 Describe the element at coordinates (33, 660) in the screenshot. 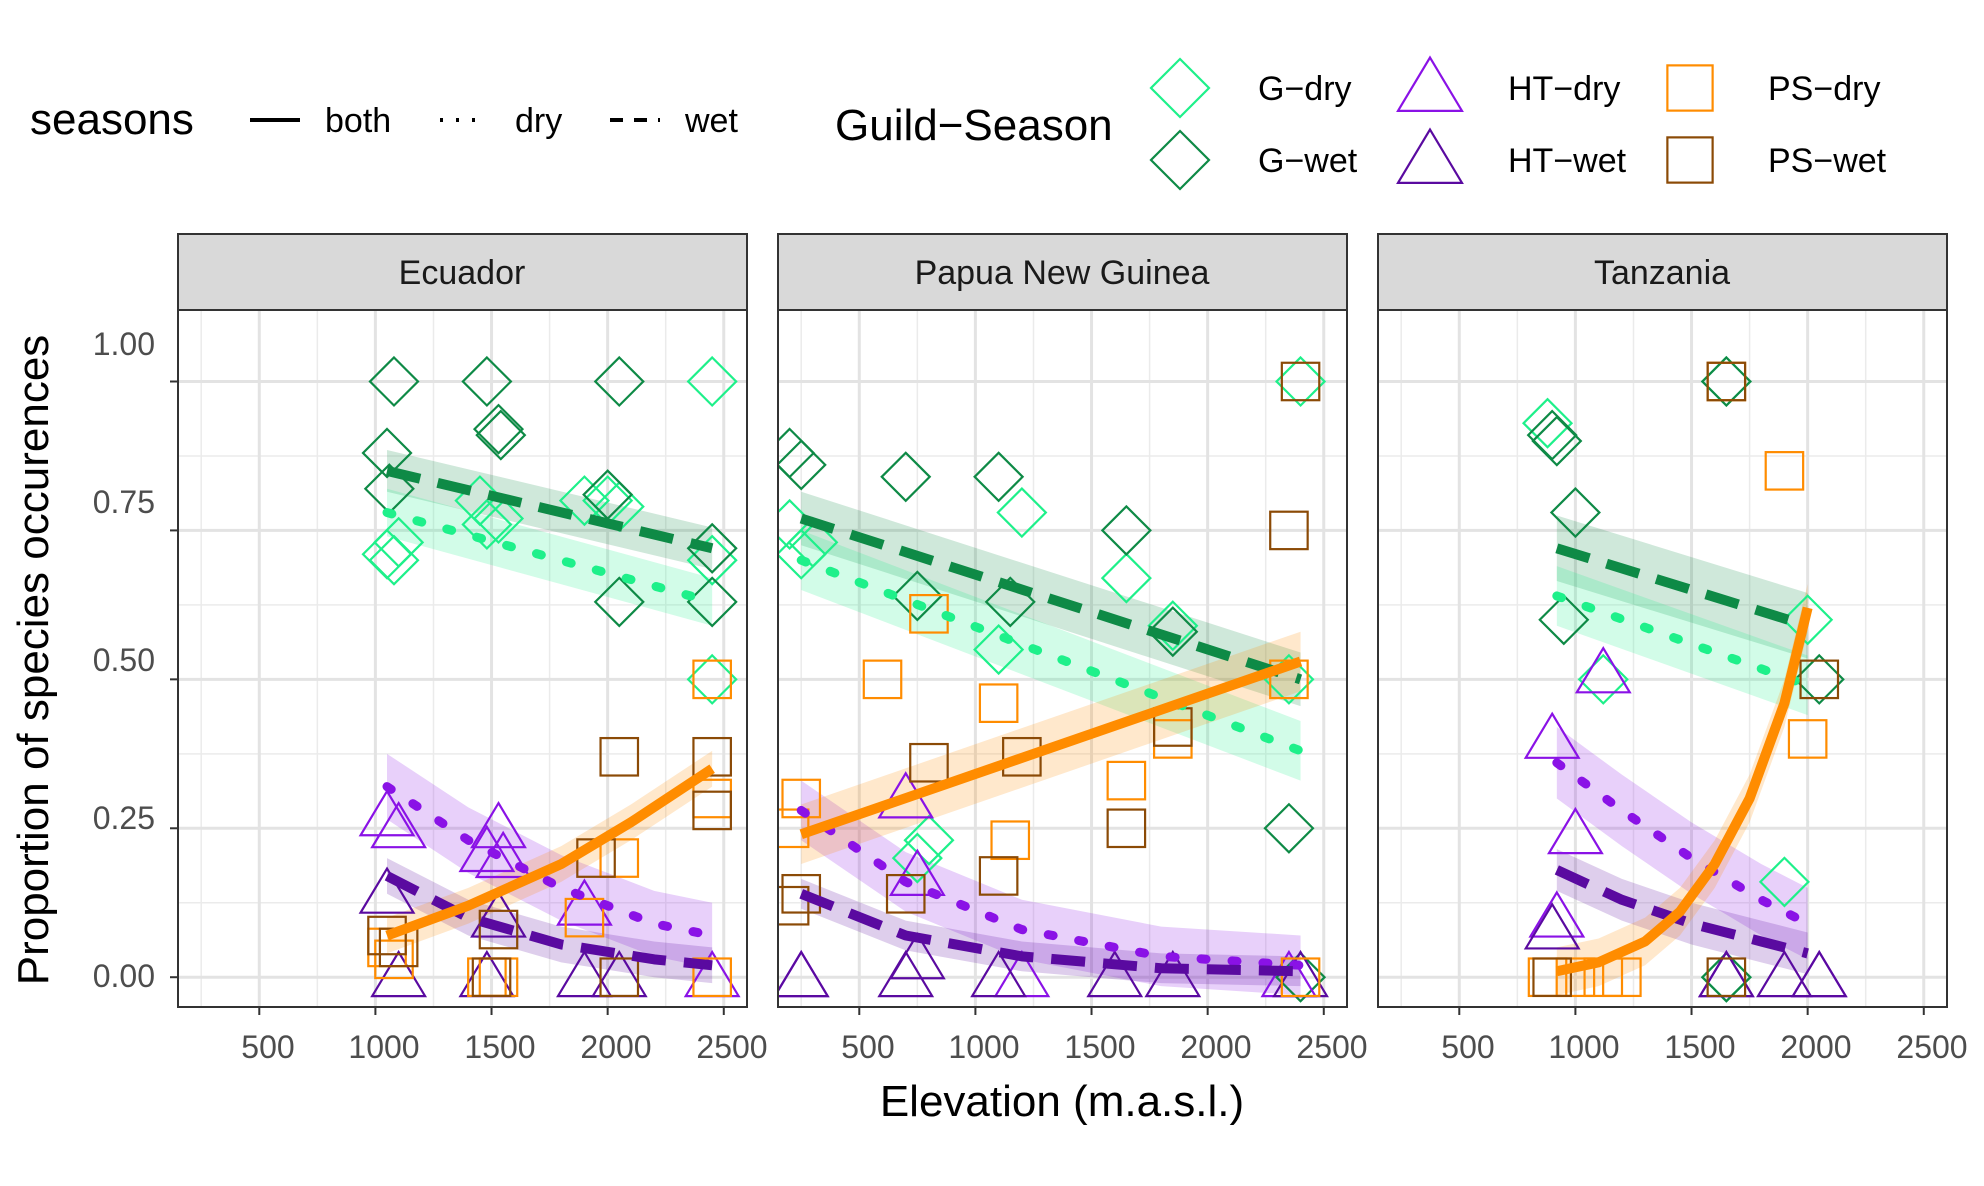

I see `y-axis-title: Proportion of species occurences` at that location.